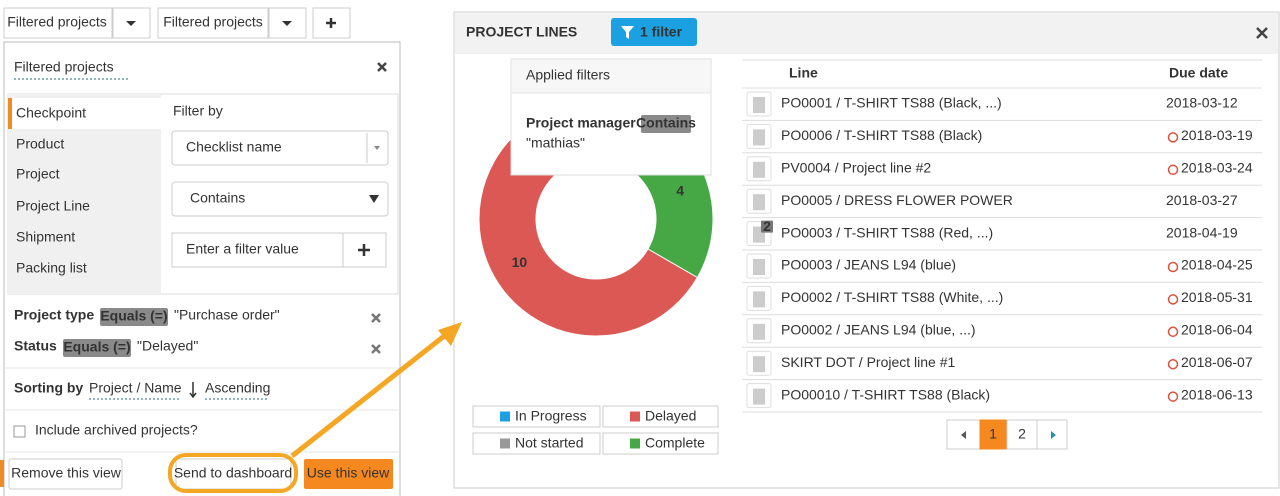  I want to click on panel-title: Filtered projects, so click(64, 67).